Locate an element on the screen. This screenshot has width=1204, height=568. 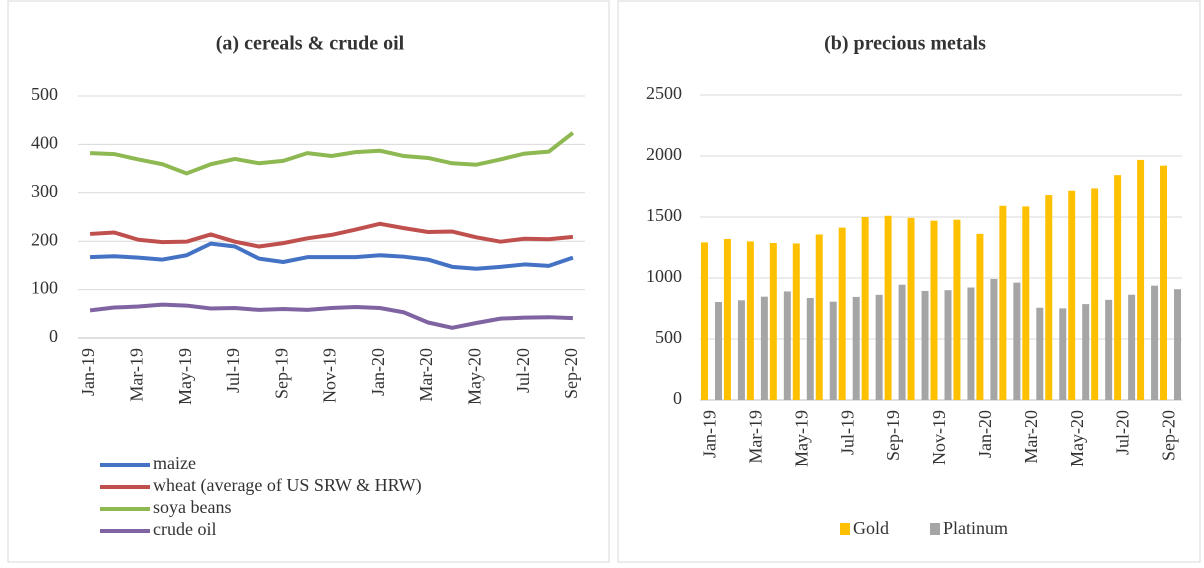
legend-label: Platinum is located at coordinates (975, 528).